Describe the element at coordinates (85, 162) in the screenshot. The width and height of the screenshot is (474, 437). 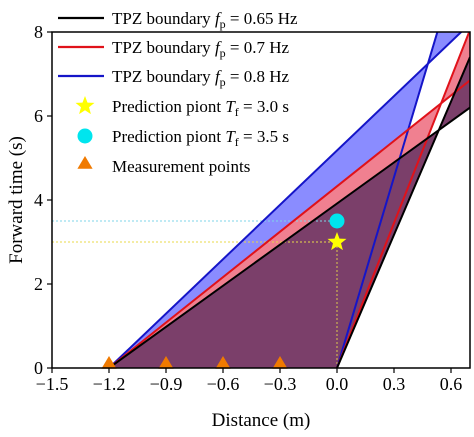
I see `legend-triangle-swatch` at that location.